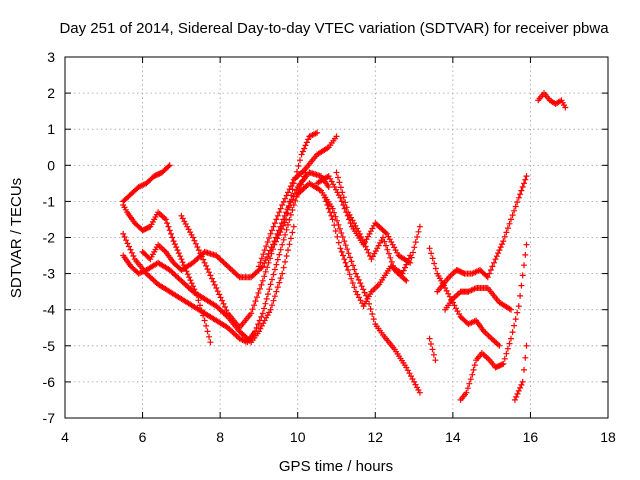 The image size is (640, 480). I want to click on series-track-p, so click(493, 322).